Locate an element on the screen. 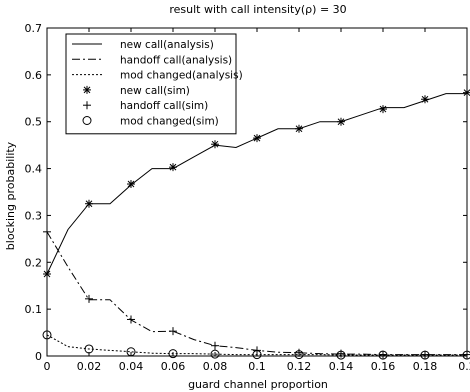 Image resolution: width=470 pixels, height=392 pixels. x-tick-label: 0.14 is located at coordinates (341, 366).